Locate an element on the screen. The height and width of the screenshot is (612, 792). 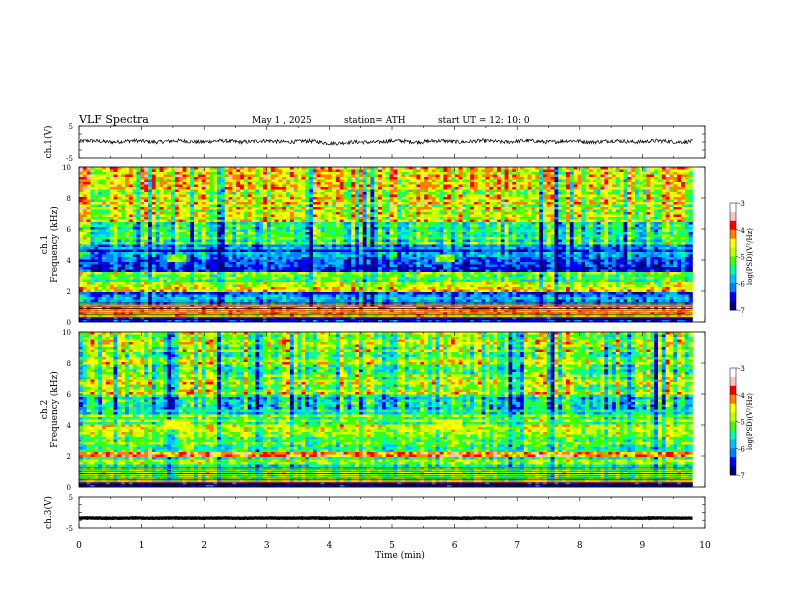
ch1-spectrogram-ytick-label: 4 is located at coordinates (69, 261).